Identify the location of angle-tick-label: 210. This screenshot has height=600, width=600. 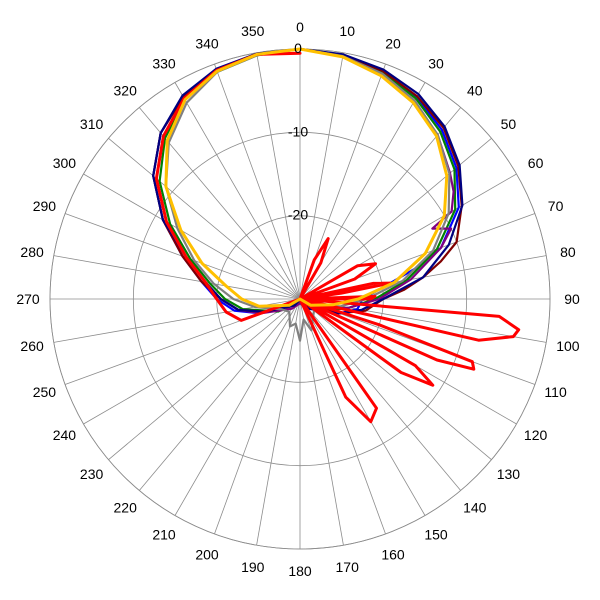
(164, 535).